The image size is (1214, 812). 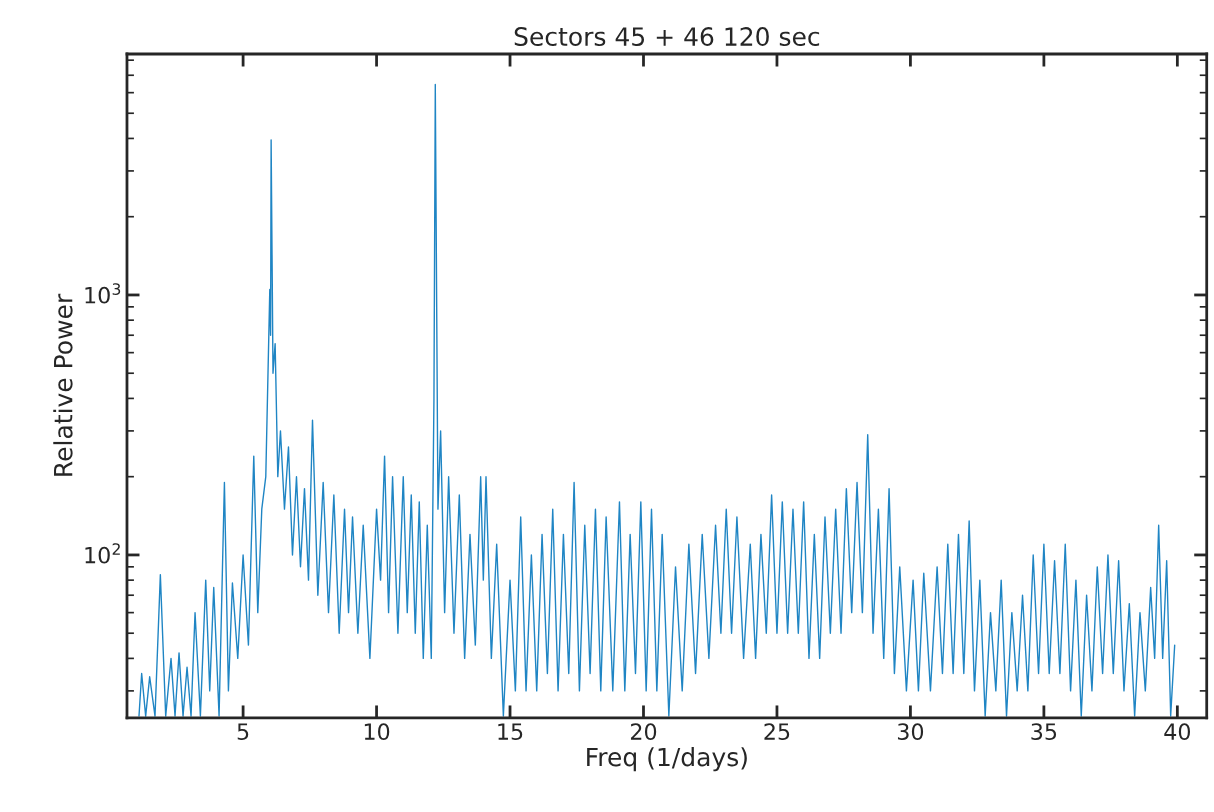 I want to click on x-tick-label: 10, so click(x=377, y=732).